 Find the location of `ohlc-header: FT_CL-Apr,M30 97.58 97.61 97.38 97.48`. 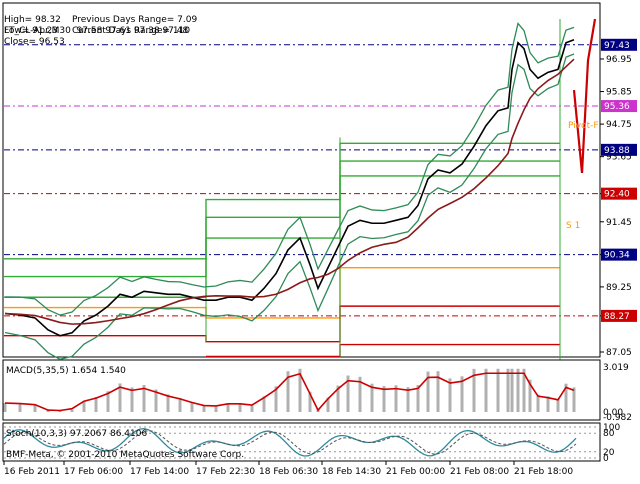

ohlc-header: FT_CL-Apr,M30 97.58 97.61 97.38 97.48 is located at coordinates (96, 31).